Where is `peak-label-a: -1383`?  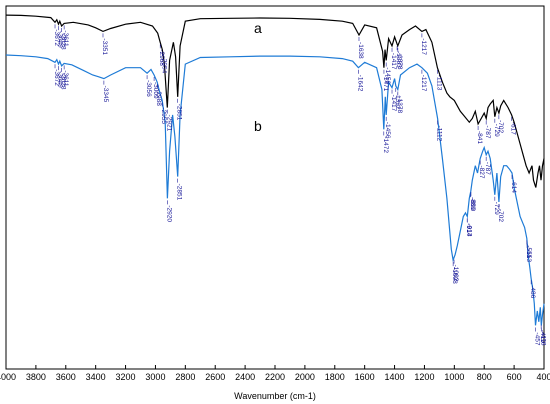 peak-label-a: -1383 is located at coordinates (398, 59).